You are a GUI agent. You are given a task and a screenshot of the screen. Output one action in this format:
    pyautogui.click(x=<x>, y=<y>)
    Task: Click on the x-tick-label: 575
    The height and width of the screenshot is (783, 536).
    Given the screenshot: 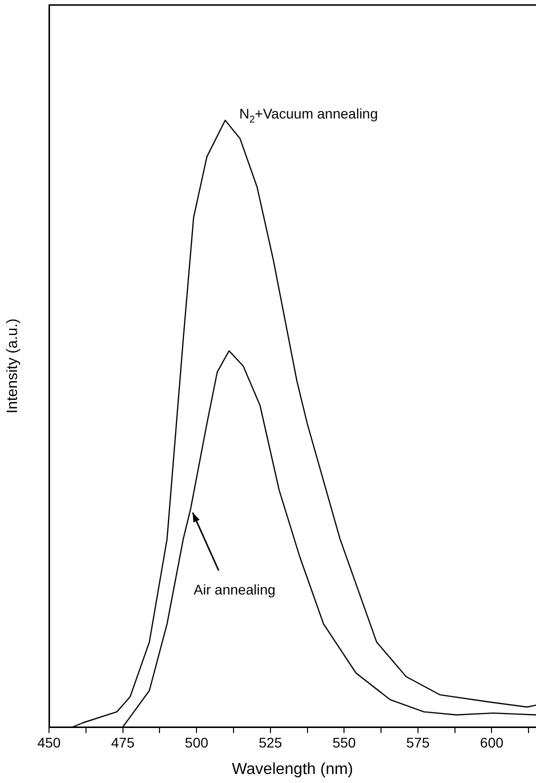 What is the action you would take?
    pyautogui.click(x=418, y=742)
    